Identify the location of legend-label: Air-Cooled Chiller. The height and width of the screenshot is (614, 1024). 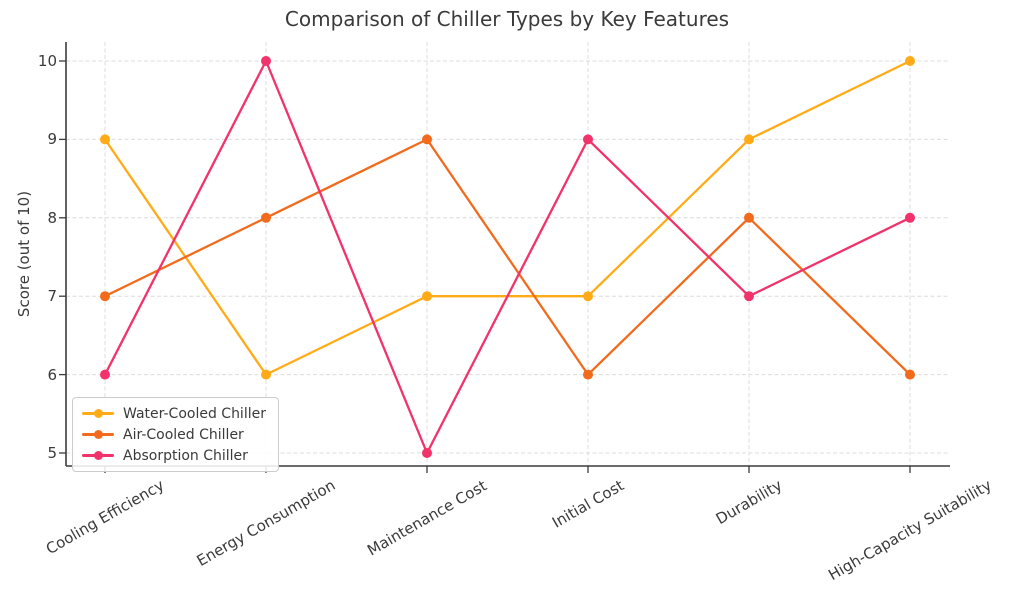
(183, 434).